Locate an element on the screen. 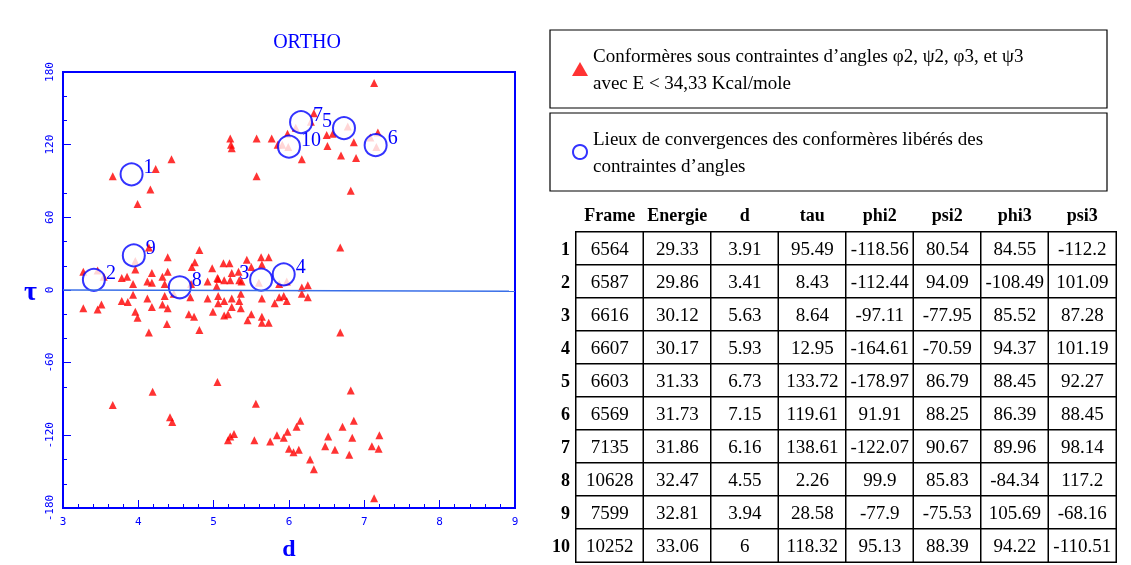 This screenshot has height=565, width=1131. y-tick-label: 2 is located at coordinates (565, 281).